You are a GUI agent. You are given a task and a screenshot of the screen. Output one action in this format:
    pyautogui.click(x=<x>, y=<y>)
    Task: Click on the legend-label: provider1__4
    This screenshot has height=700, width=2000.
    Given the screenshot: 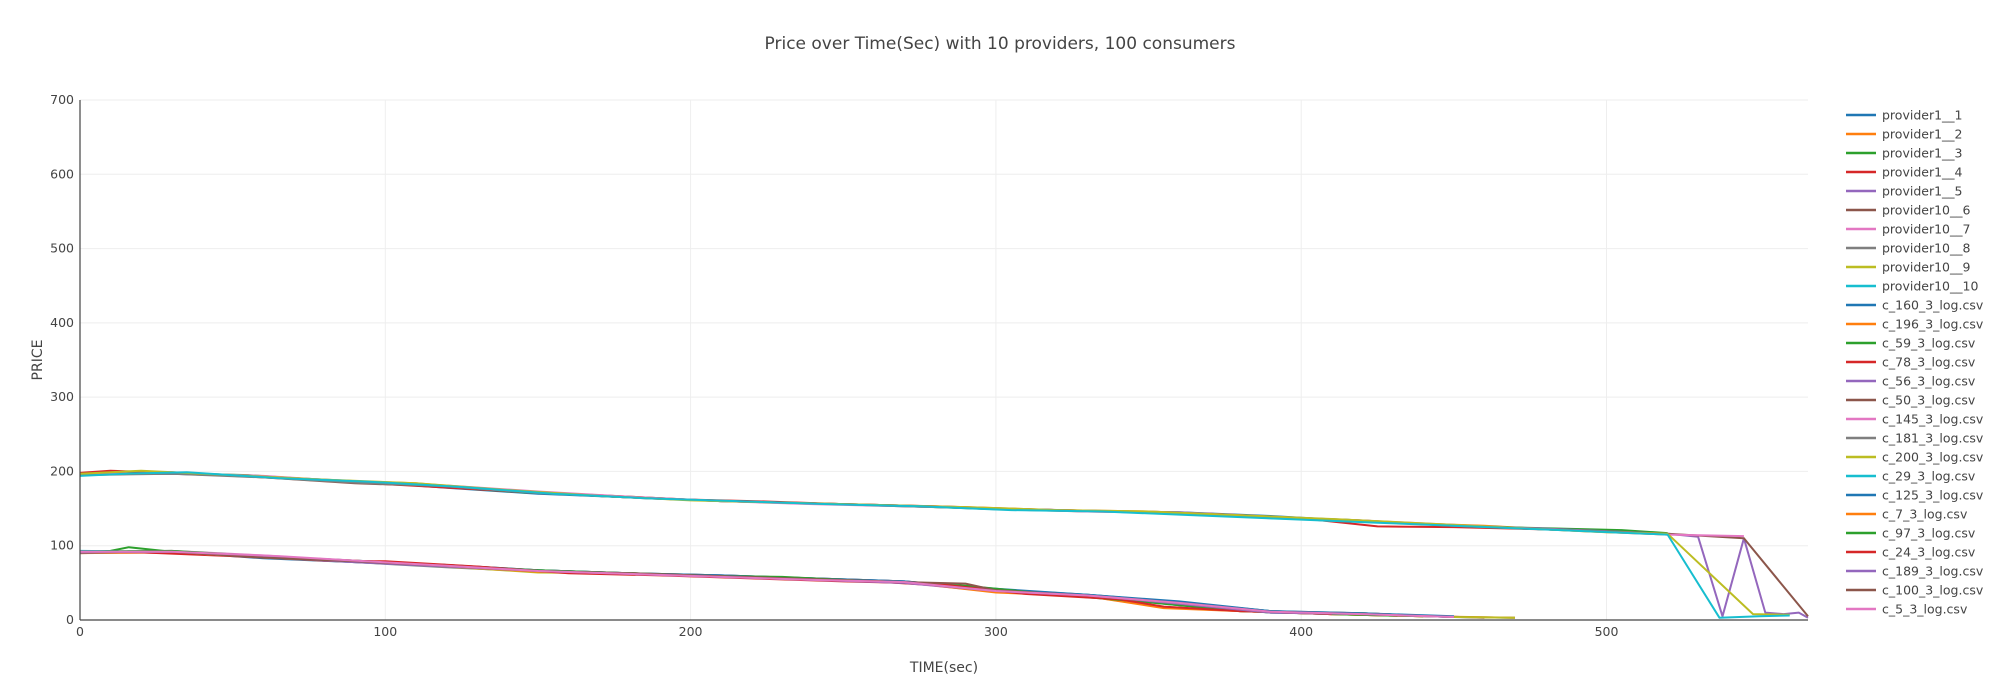 What is the action you would take?
    pyautogui.click(x=1922, y=172)
    